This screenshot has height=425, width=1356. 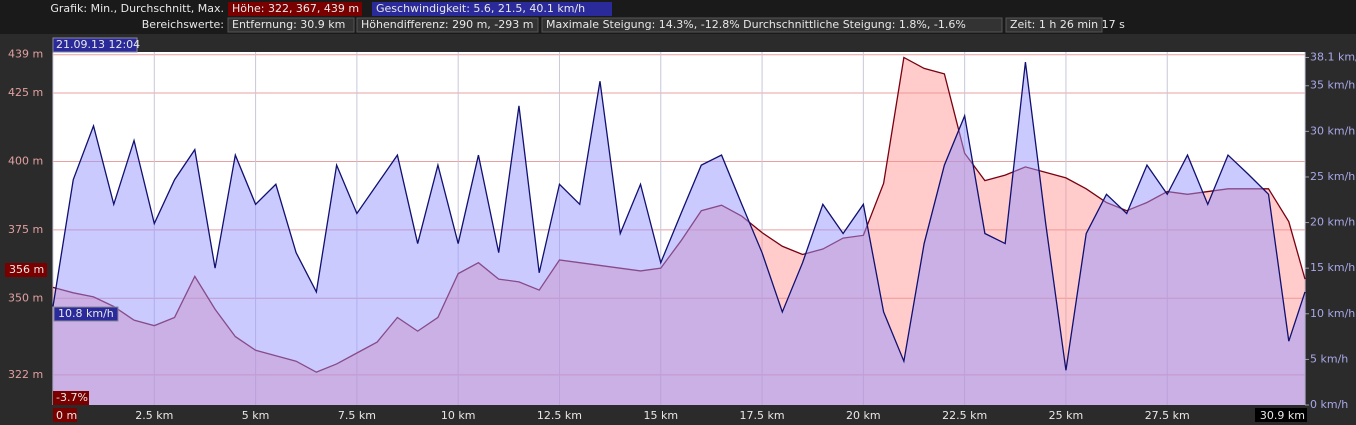 I want to click on y-tick-label: 350 m, so click(x=25, y=297).